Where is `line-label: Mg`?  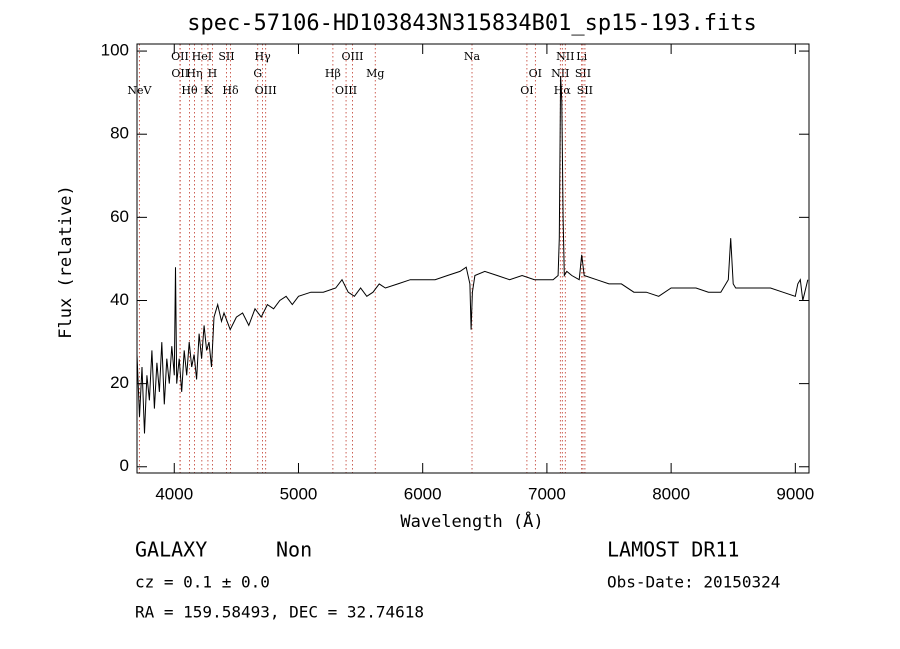
line-label: Mg is located at coordinates (375, 73).